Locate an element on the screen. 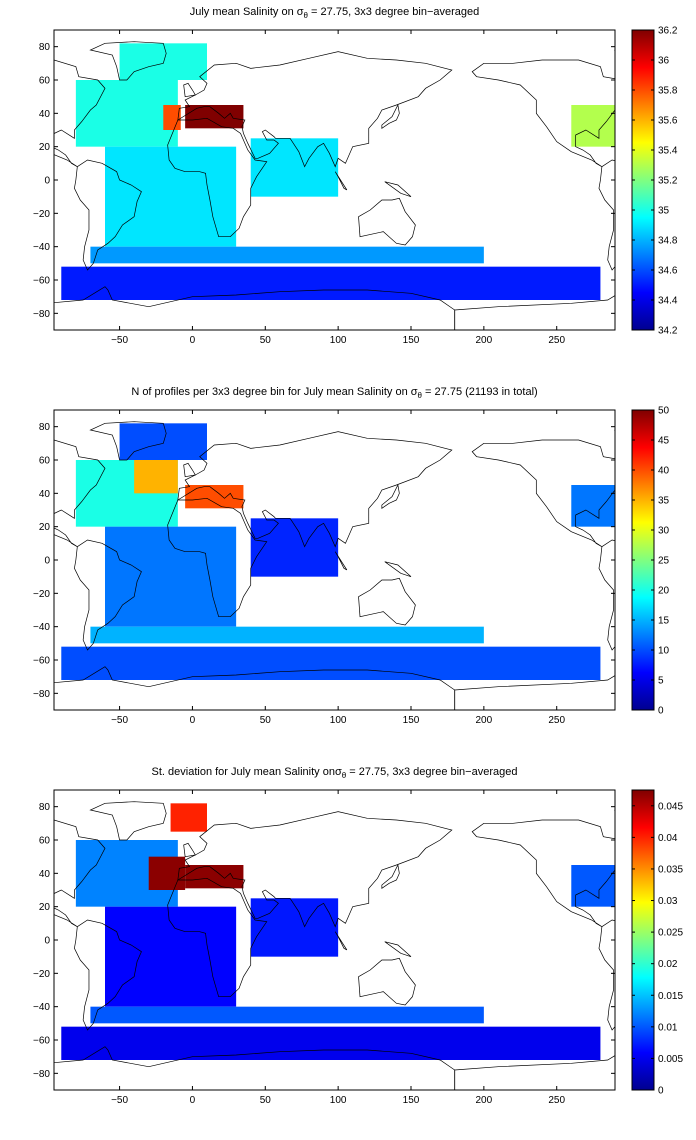 Image resolution: width=696 pixels, height=1140 pixels. colorbar-tick-label: 36 is located at coordinates (664, 61).